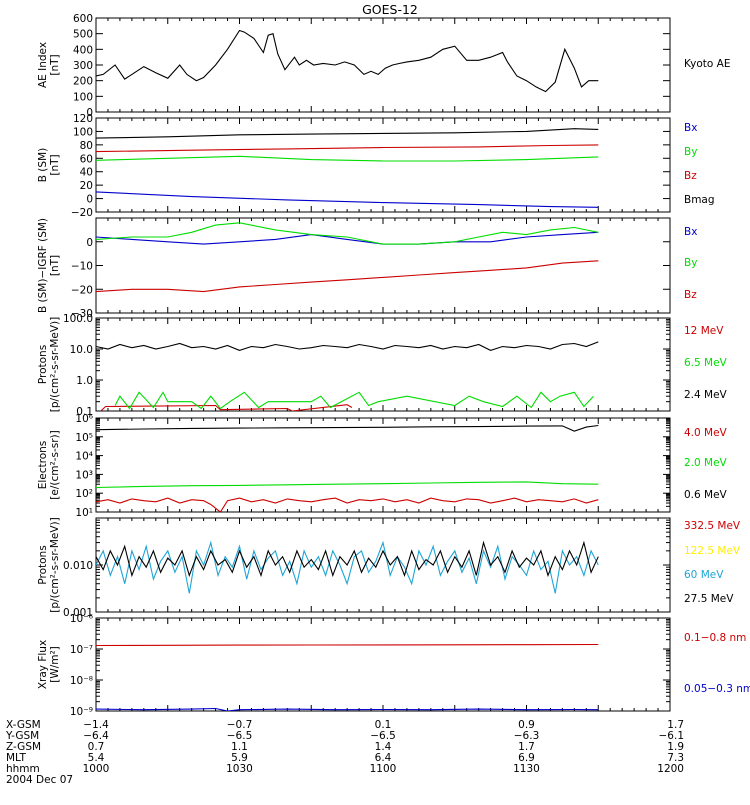 The image size is (750, 805). I want to click on legend-entry: 27.5 MeV, so click(709, 599).